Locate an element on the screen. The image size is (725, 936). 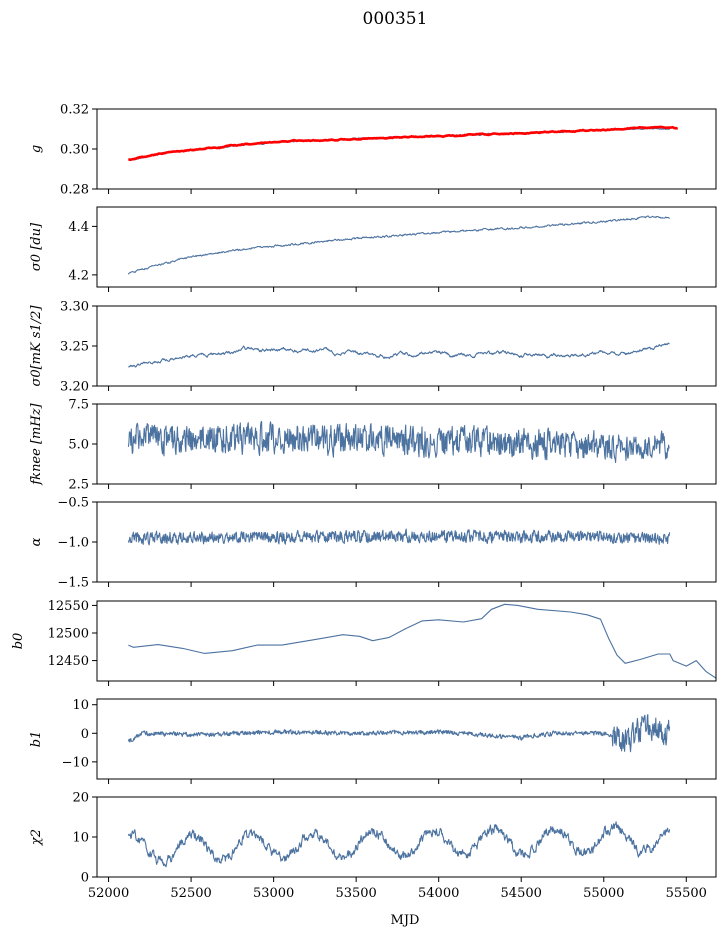
panel-6: 12450 12500 12550 b0 is located at coordinates (364, 642).